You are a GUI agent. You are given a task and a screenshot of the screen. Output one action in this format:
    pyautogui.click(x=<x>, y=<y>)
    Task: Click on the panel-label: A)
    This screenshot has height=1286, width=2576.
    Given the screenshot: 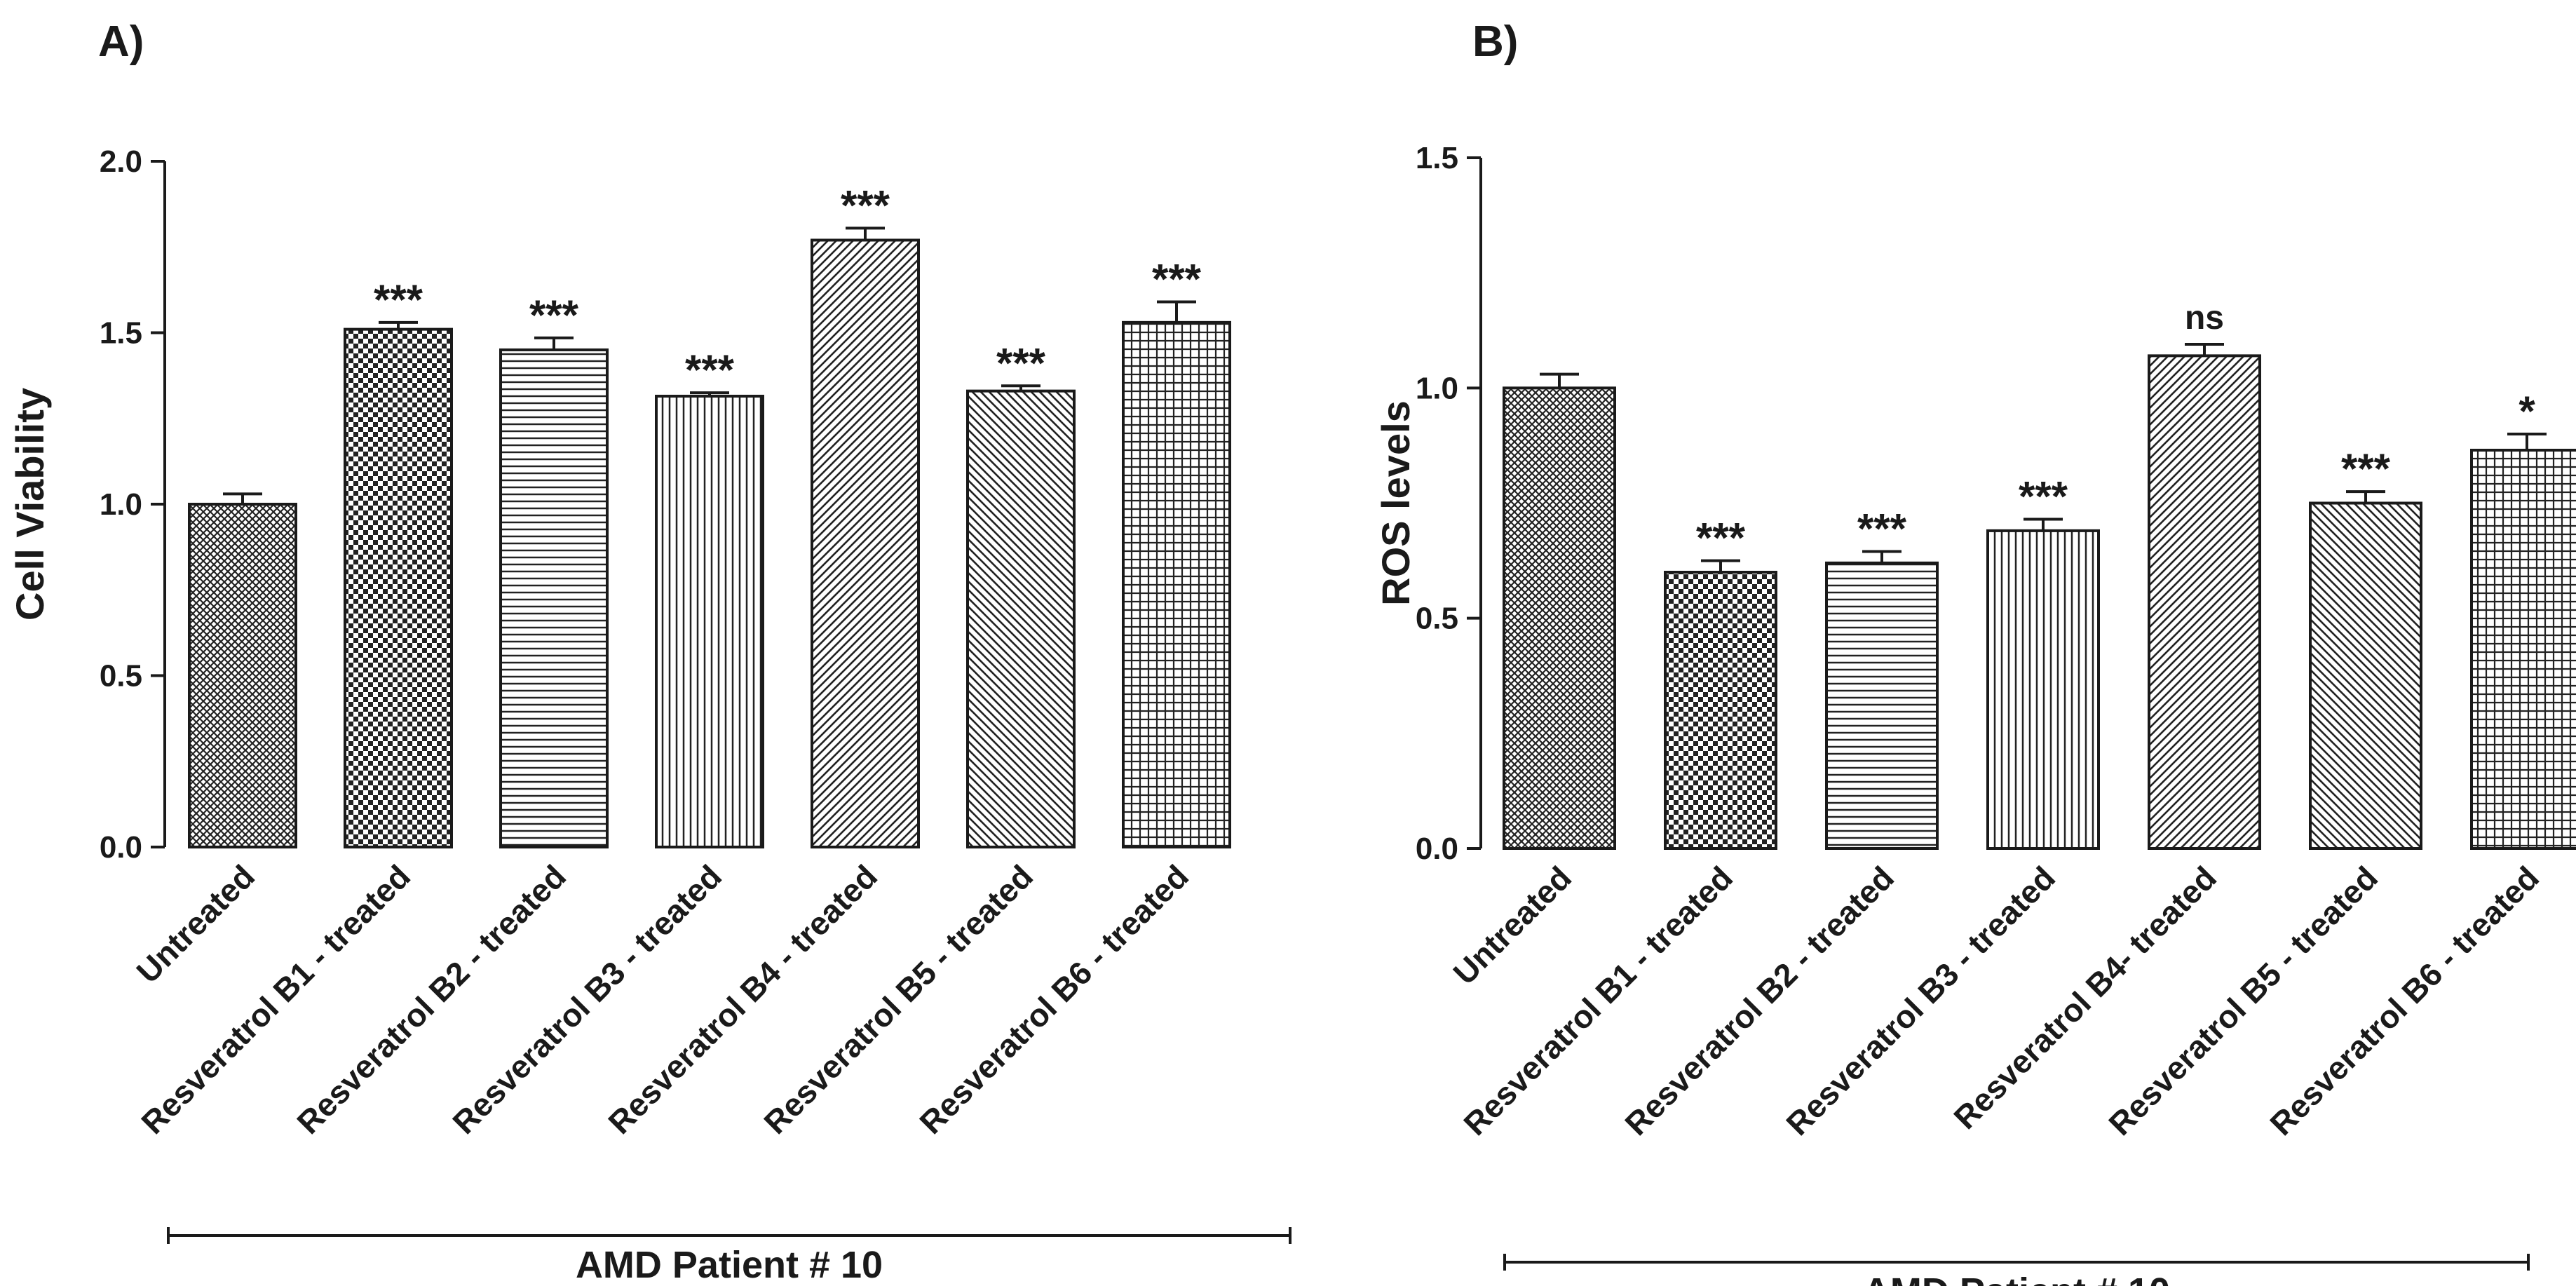 What is the action you would take?
    pyautogui.click(x=121, y=42)
    